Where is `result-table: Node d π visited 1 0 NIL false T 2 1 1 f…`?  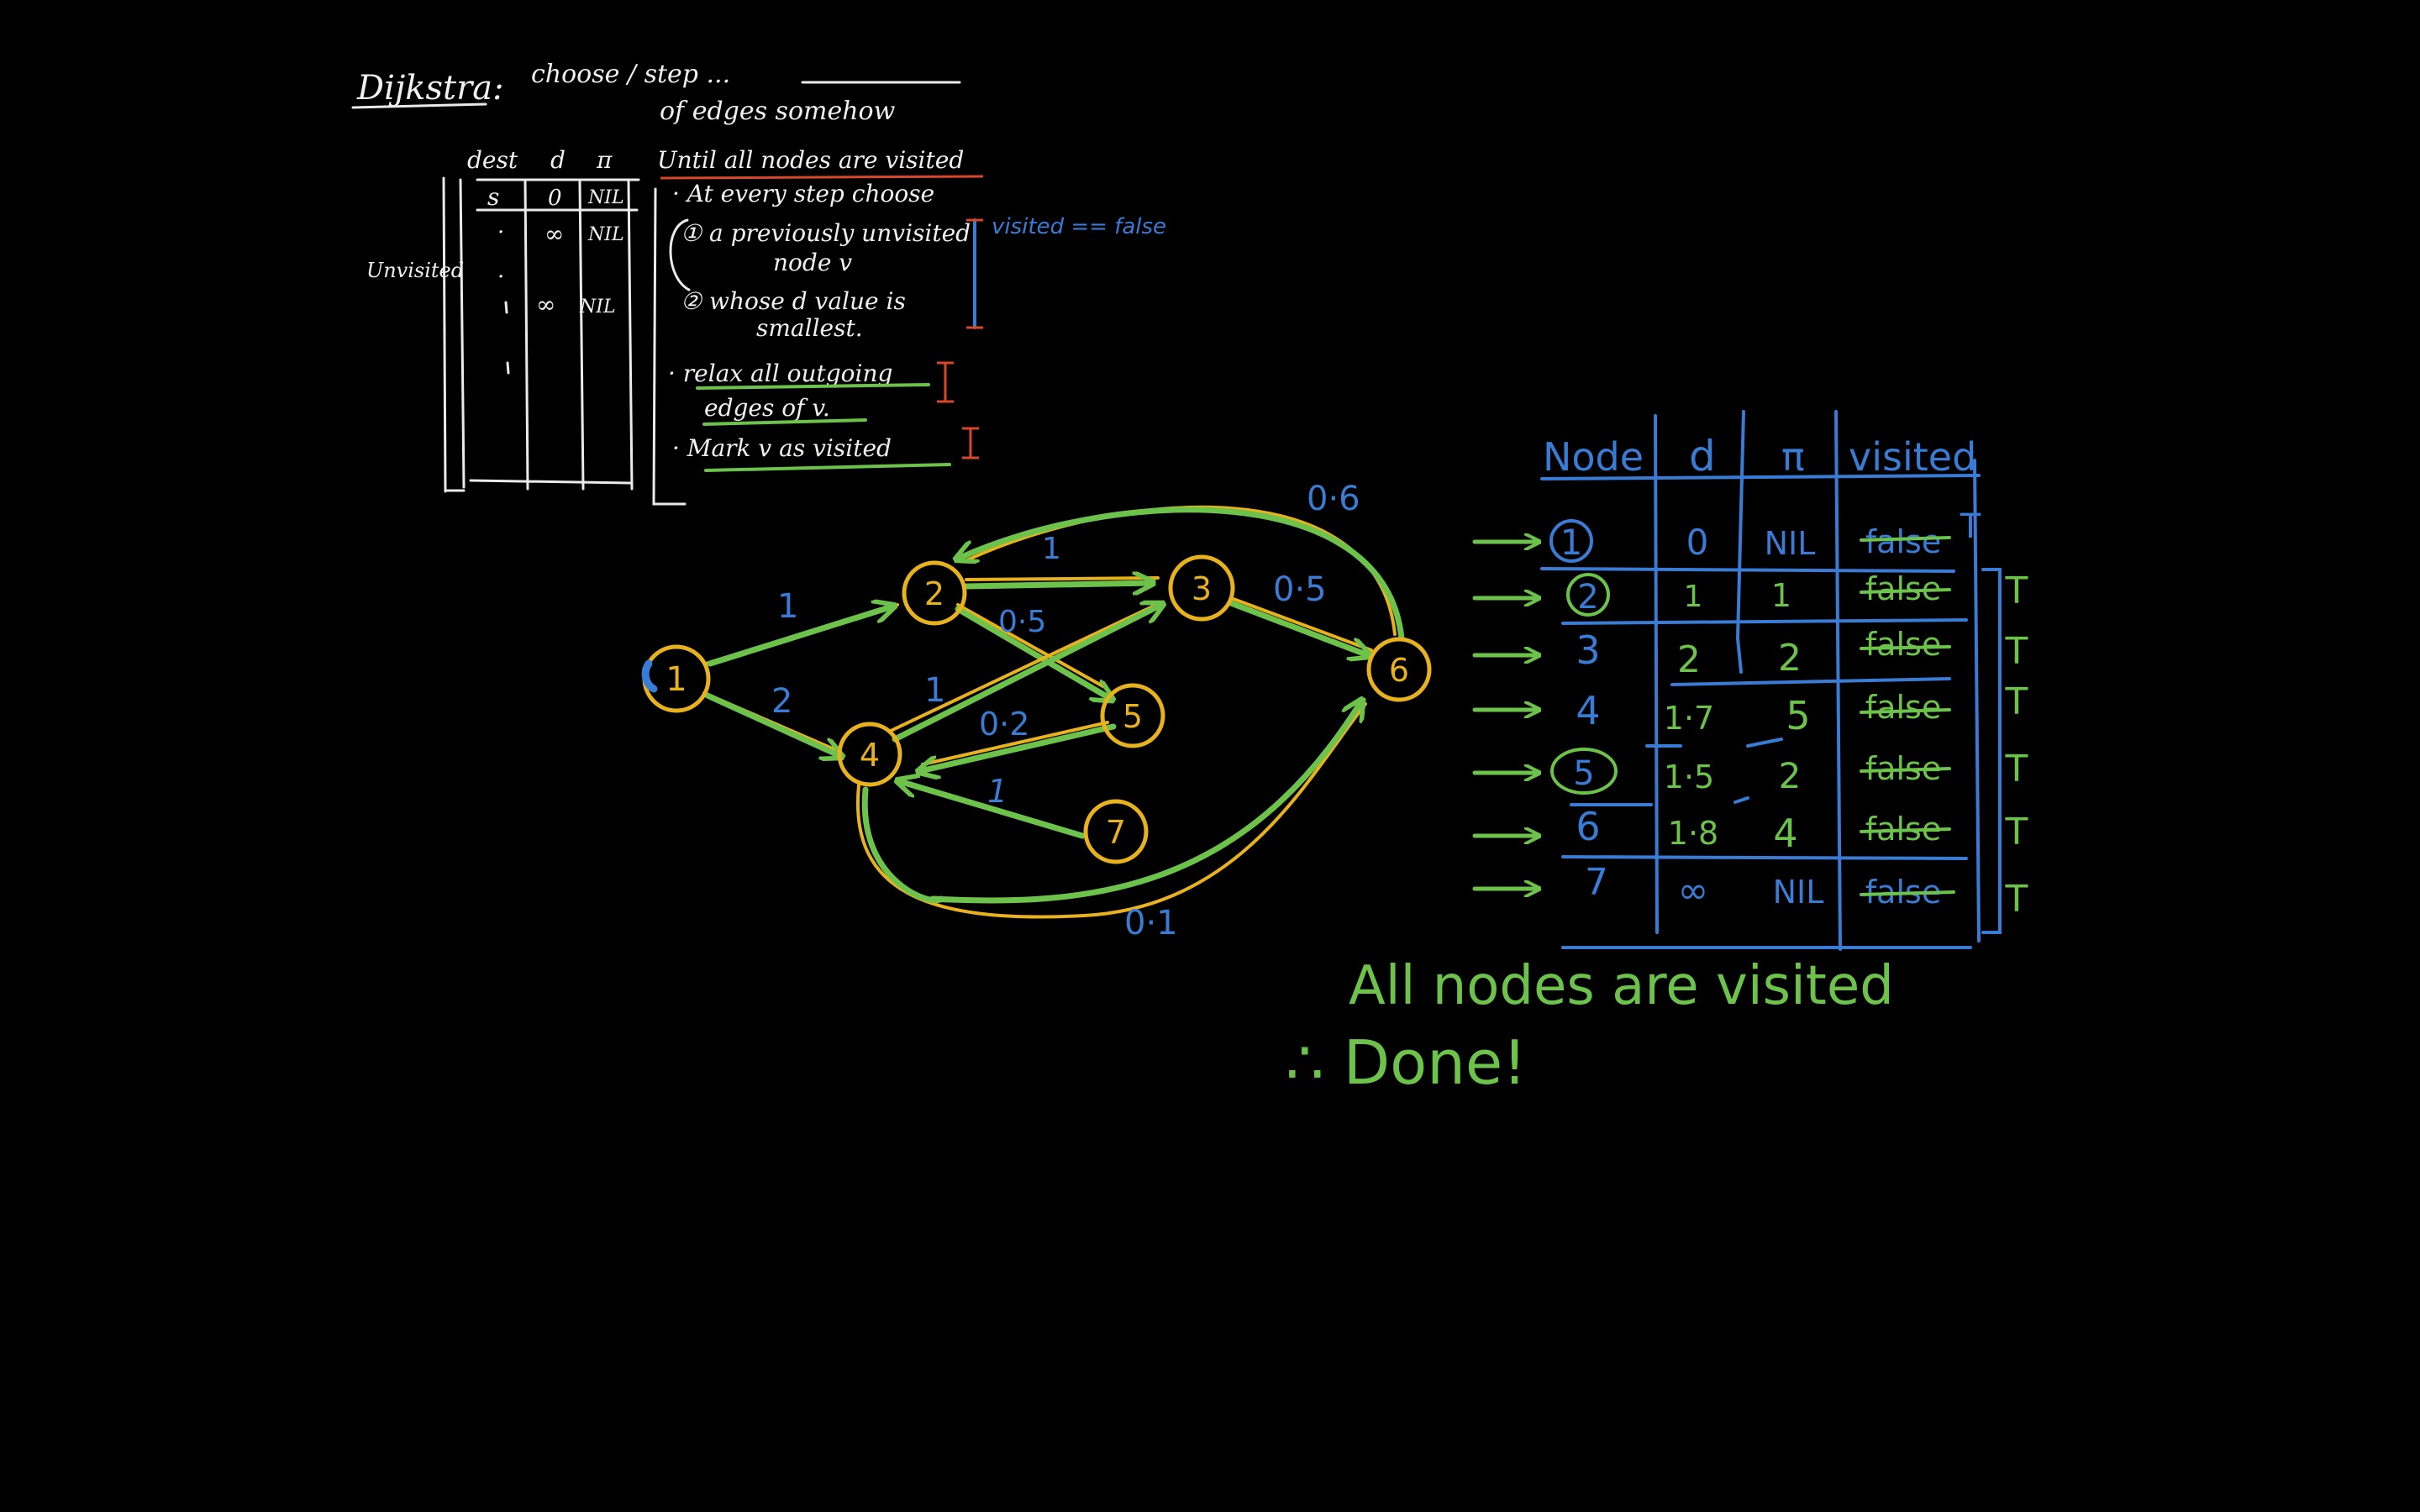 result-table: Node d π visited 1 0 NIL false T 2 1 1 f… is located at coordinates (1750, 680).